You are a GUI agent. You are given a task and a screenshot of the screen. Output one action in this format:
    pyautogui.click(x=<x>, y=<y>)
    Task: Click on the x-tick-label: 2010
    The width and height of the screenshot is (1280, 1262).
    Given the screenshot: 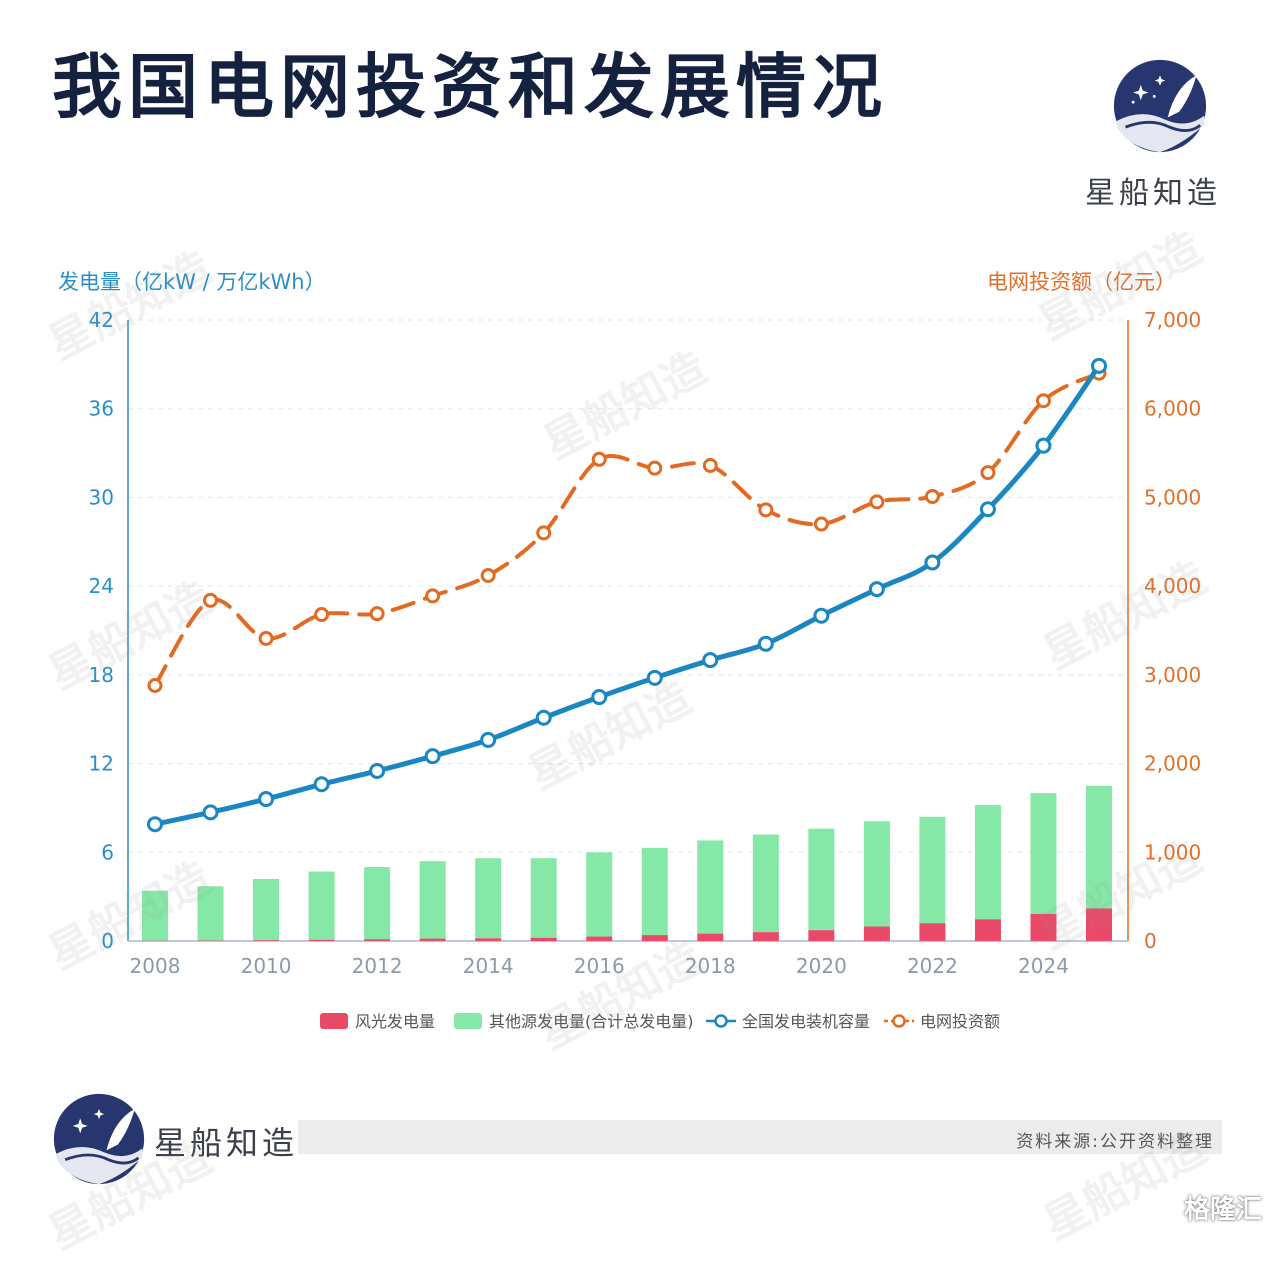 What is the action you would take?
    pyautogui.click(x=266, y=966)
    